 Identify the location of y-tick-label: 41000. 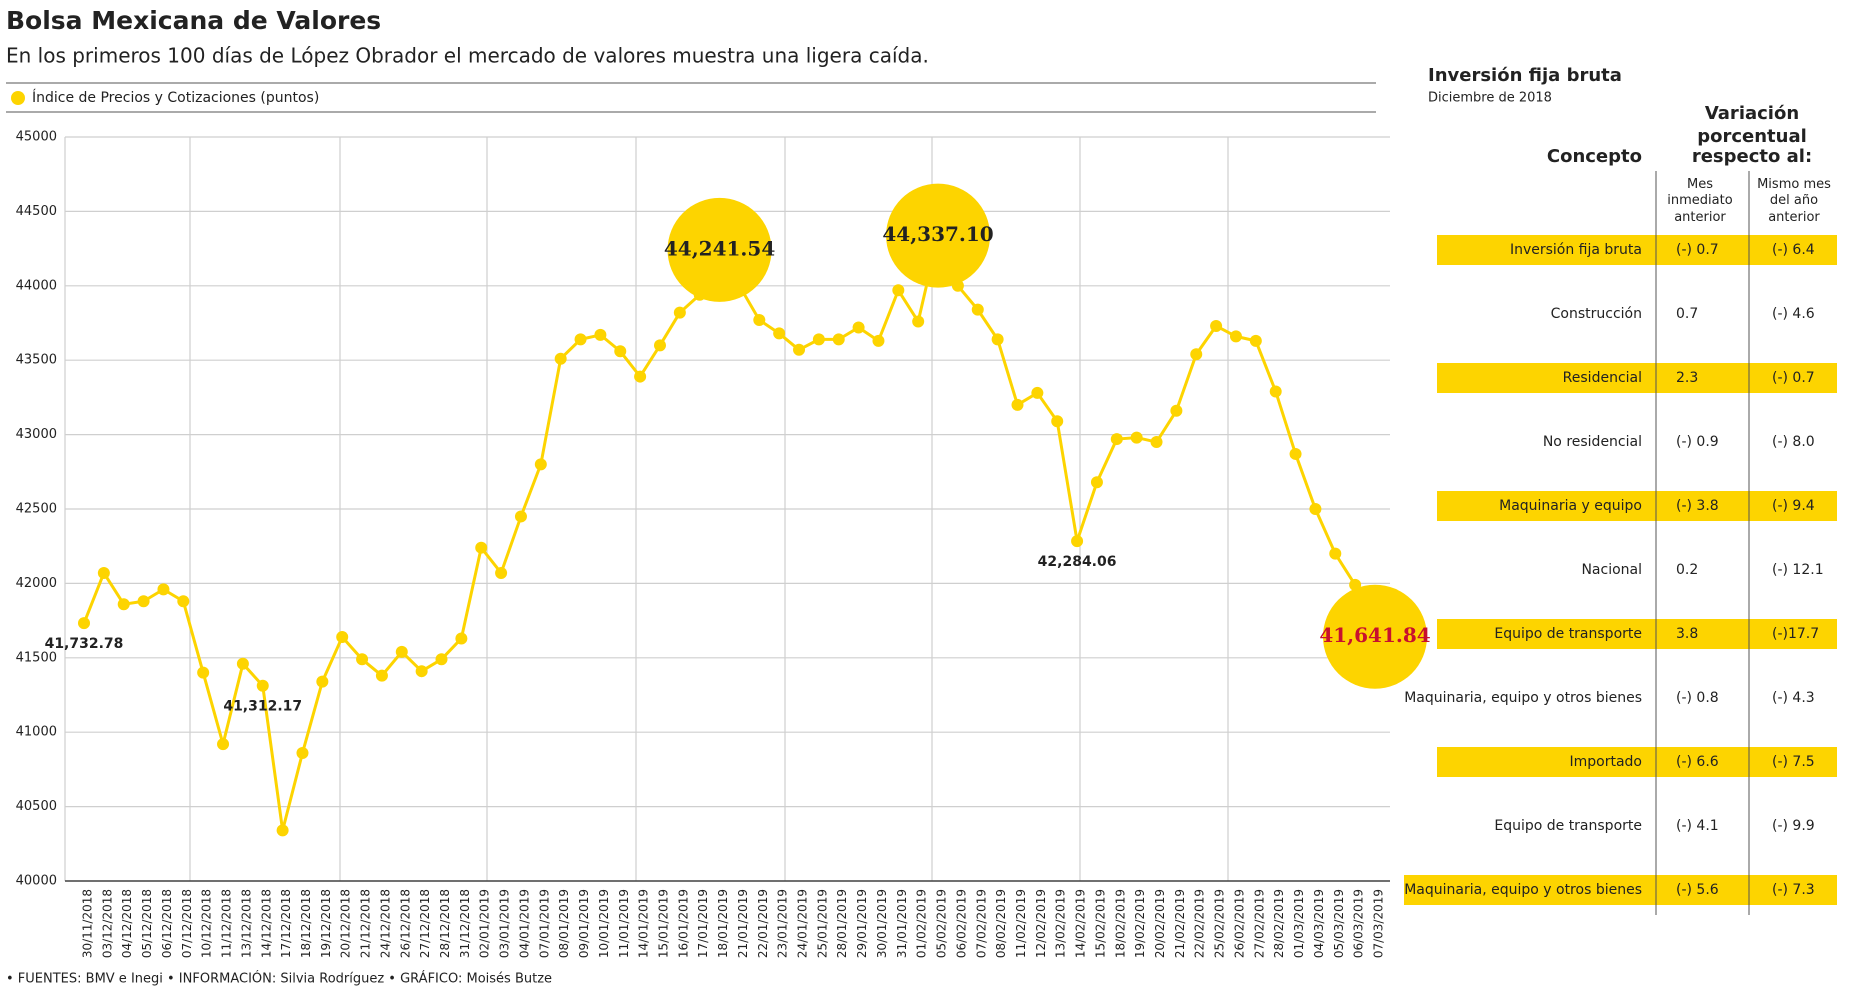
(36, 732).